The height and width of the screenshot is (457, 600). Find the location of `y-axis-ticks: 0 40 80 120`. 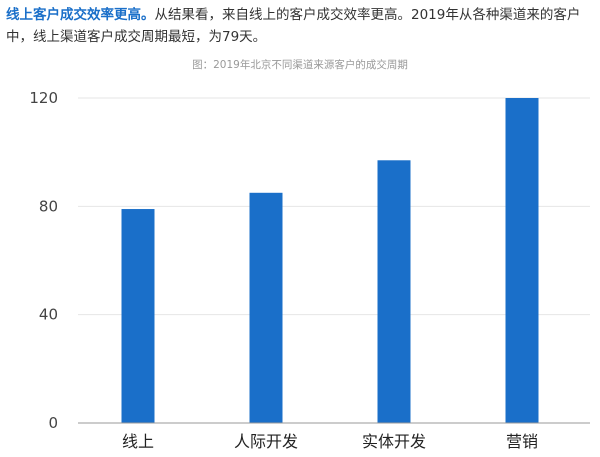

y-axis-ticks: 0 40 80 120 is located at coordinates (43, 260).